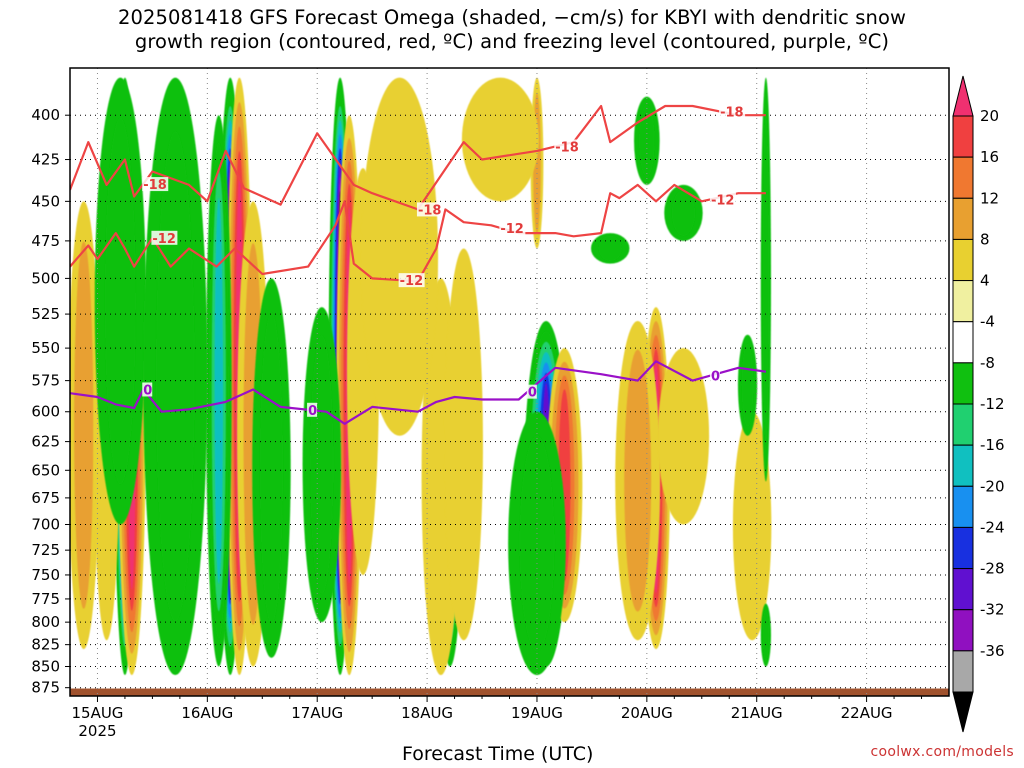 The height and width of the screenshot is (768, 1024). I want to click on y-tick-label: 775, so click(45, 599).